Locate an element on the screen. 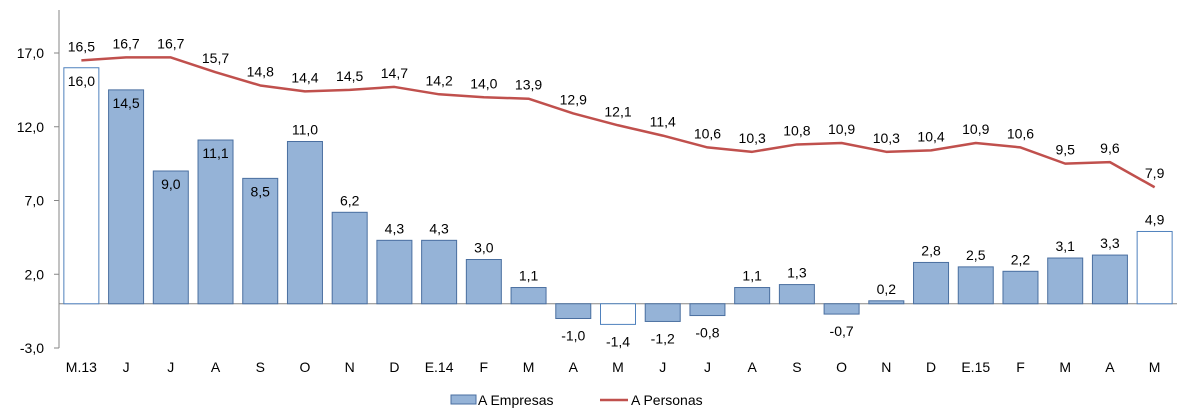 This screenshot has width=1177, height=412. bar-value-label: 3,0 is located at coordinates (484, 248).